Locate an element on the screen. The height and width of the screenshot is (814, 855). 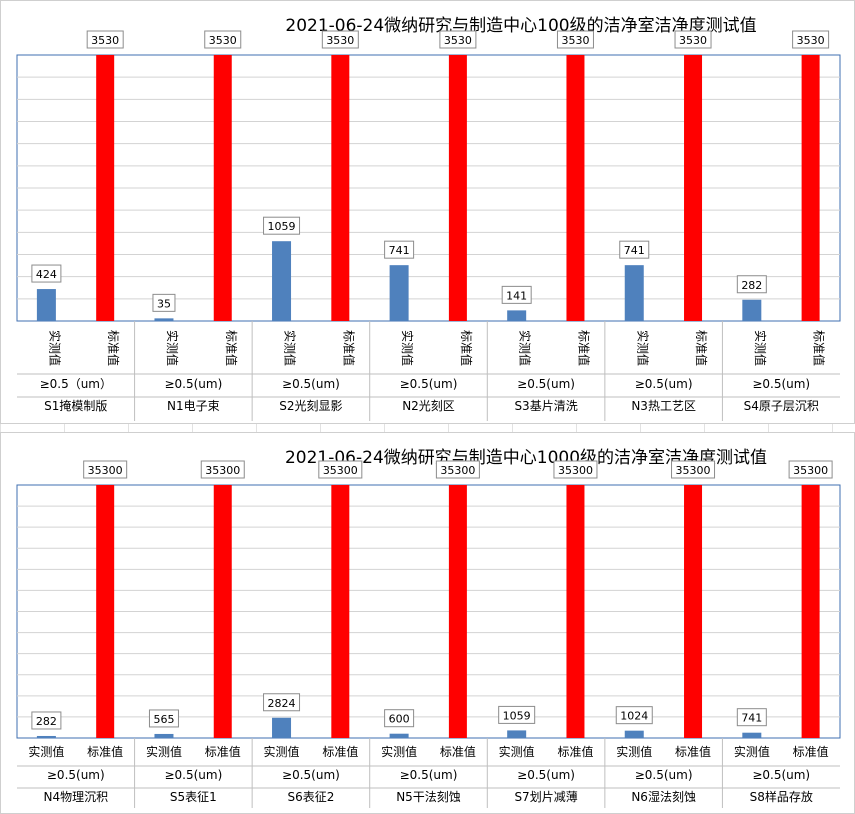
category-label: S6表征2 is located at coordinates (310, 797).